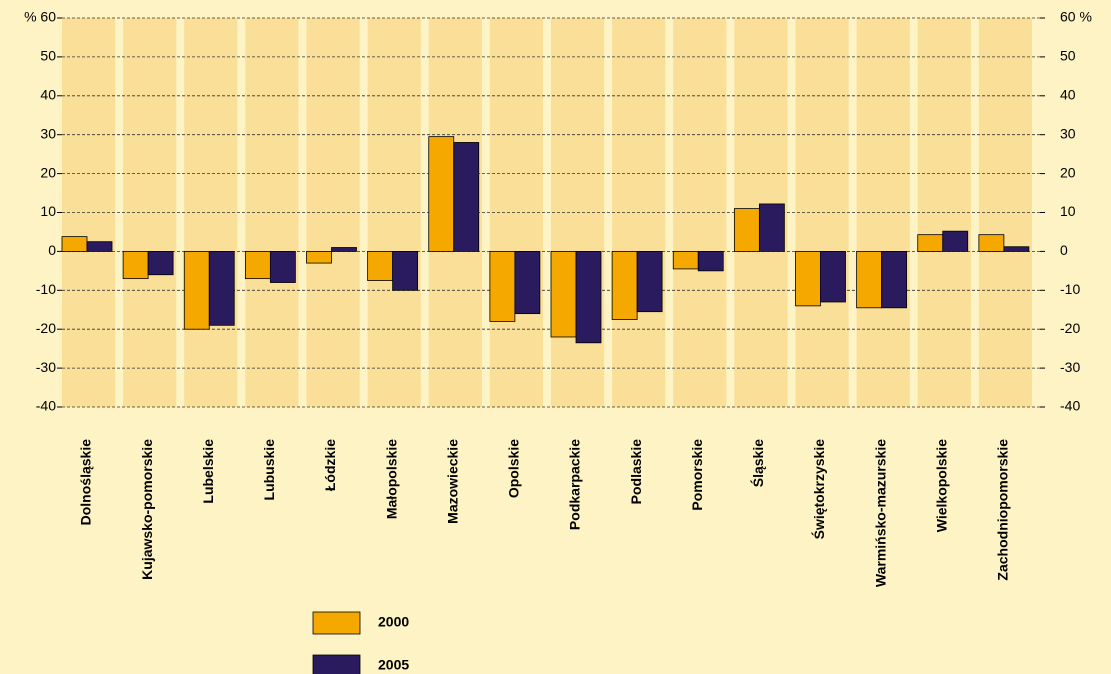 The image size is (1111, 674). What do you see at coordinates (452, 481) in the screenshot?
I see `x-tick-label: Mazowieckie` at bounding box center [452, 481].